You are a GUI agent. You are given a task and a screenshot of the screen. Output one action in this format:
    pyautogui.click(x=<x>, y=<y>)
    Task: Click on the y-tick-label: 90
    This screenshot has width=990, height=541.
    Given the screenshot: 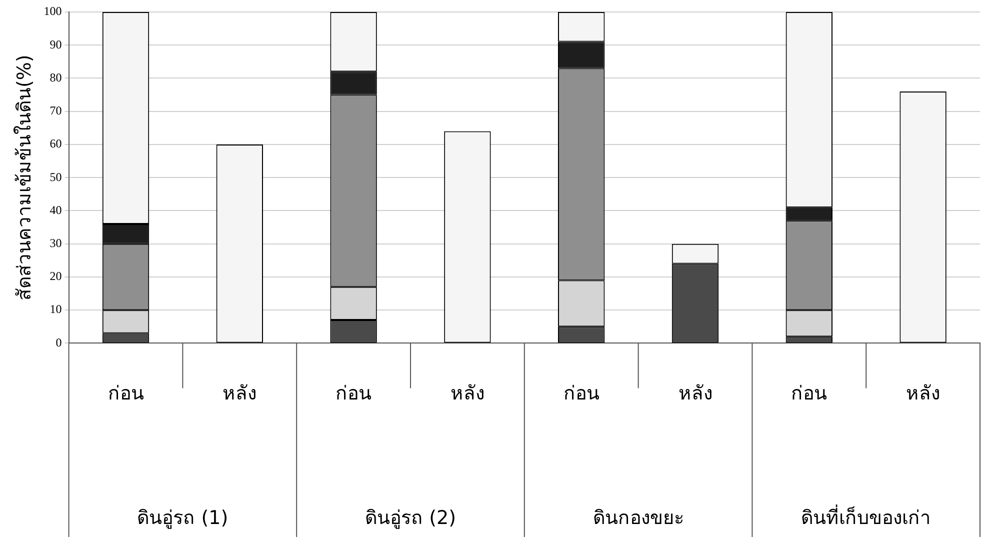 What is the action you would take?
    pyautogui.click(x=56, y=44)
    